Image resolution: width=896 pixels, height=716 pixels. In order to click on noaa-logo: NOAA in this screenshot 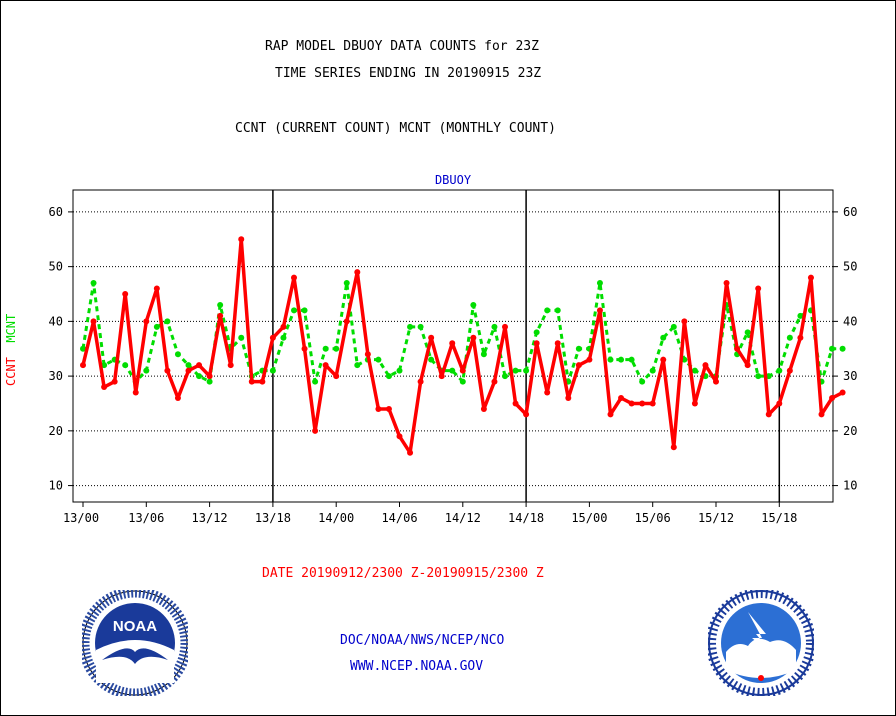, I will do `click(135, 643)`.